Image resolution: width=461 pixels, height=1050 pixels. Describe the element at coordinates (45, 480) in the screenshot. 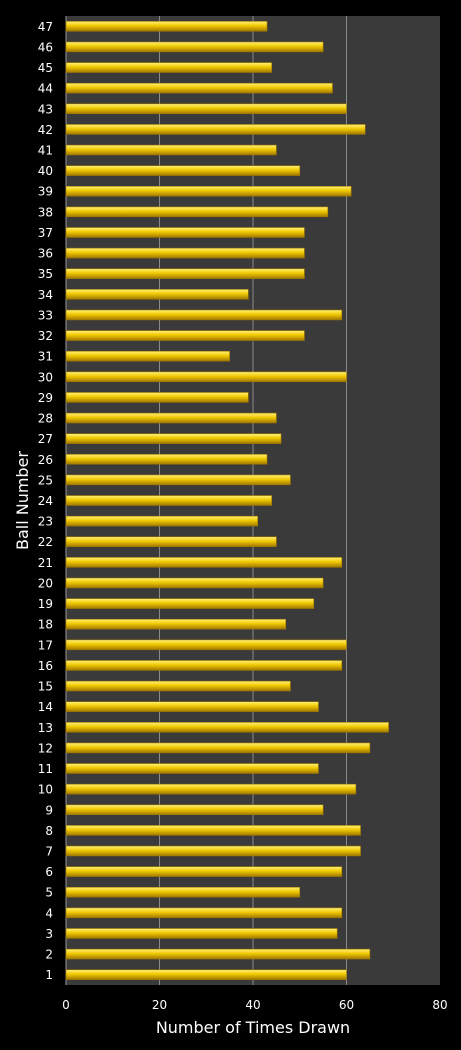

I see `y-tick-label: 25` at that location.